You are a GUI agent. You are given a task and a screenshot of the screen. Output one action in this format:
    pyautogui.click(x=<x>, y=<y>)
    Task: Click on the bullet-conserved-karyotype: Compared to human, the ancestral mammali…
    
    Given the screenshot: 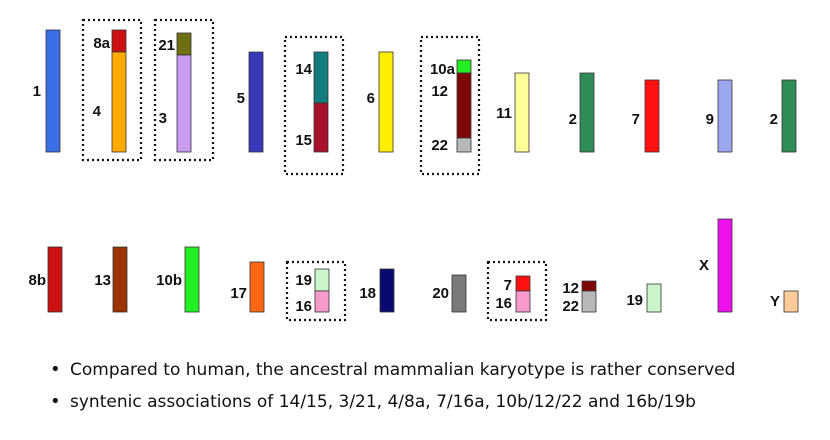 What is the action you would take?
    pyautogui.click(x=391, y=372)
    